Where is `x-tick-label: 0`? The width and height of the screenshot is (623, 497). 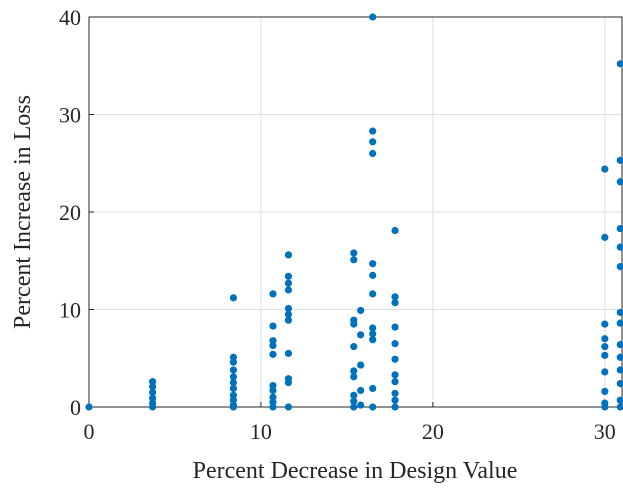
x-tick-label: 0 is located at coordinates (89, 431).